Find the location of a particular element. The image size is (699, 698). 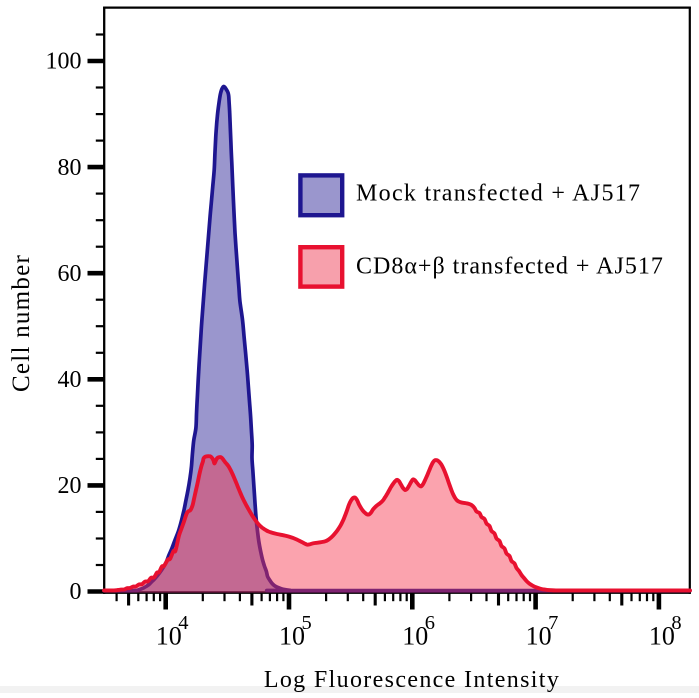

svg-text: 4 is located at coordinates (183, 623).